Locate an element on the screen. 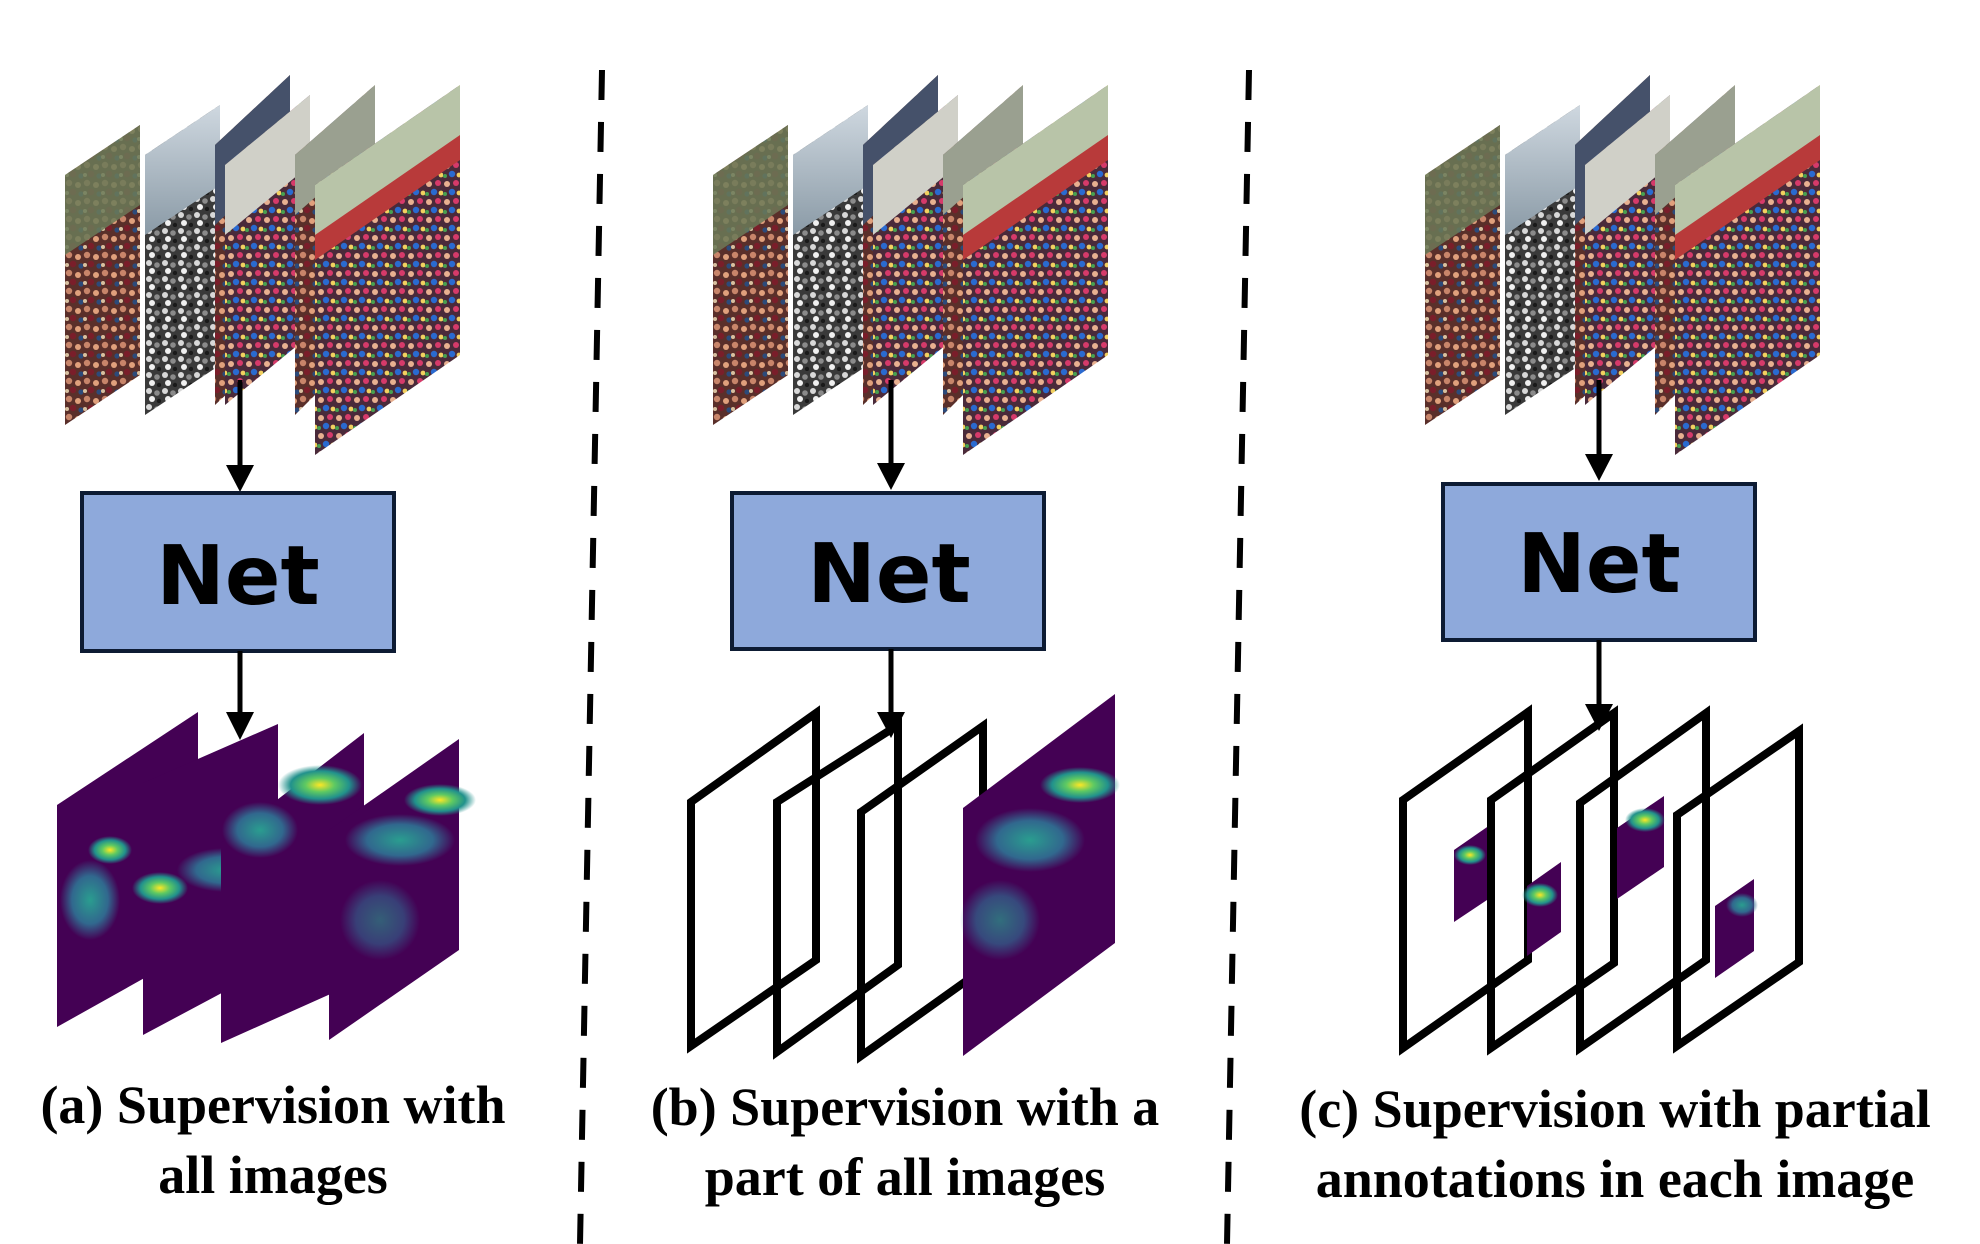 The image size is (1980, 1244). arrow-head-c1 is located at coordinates (1599, 467).